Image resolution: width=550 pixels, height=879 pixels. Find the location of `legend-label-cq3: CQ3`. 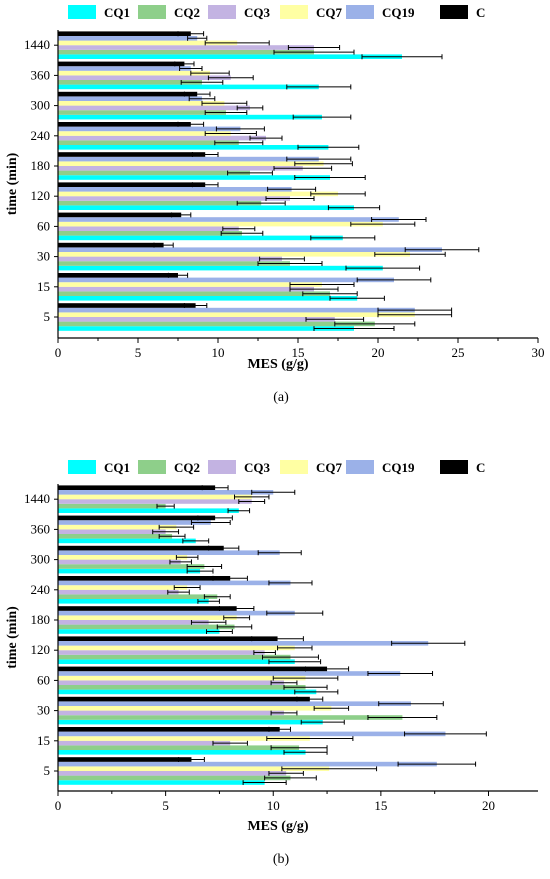

legend-label-cq3: CQ3 is located at coordinates (257, 12).